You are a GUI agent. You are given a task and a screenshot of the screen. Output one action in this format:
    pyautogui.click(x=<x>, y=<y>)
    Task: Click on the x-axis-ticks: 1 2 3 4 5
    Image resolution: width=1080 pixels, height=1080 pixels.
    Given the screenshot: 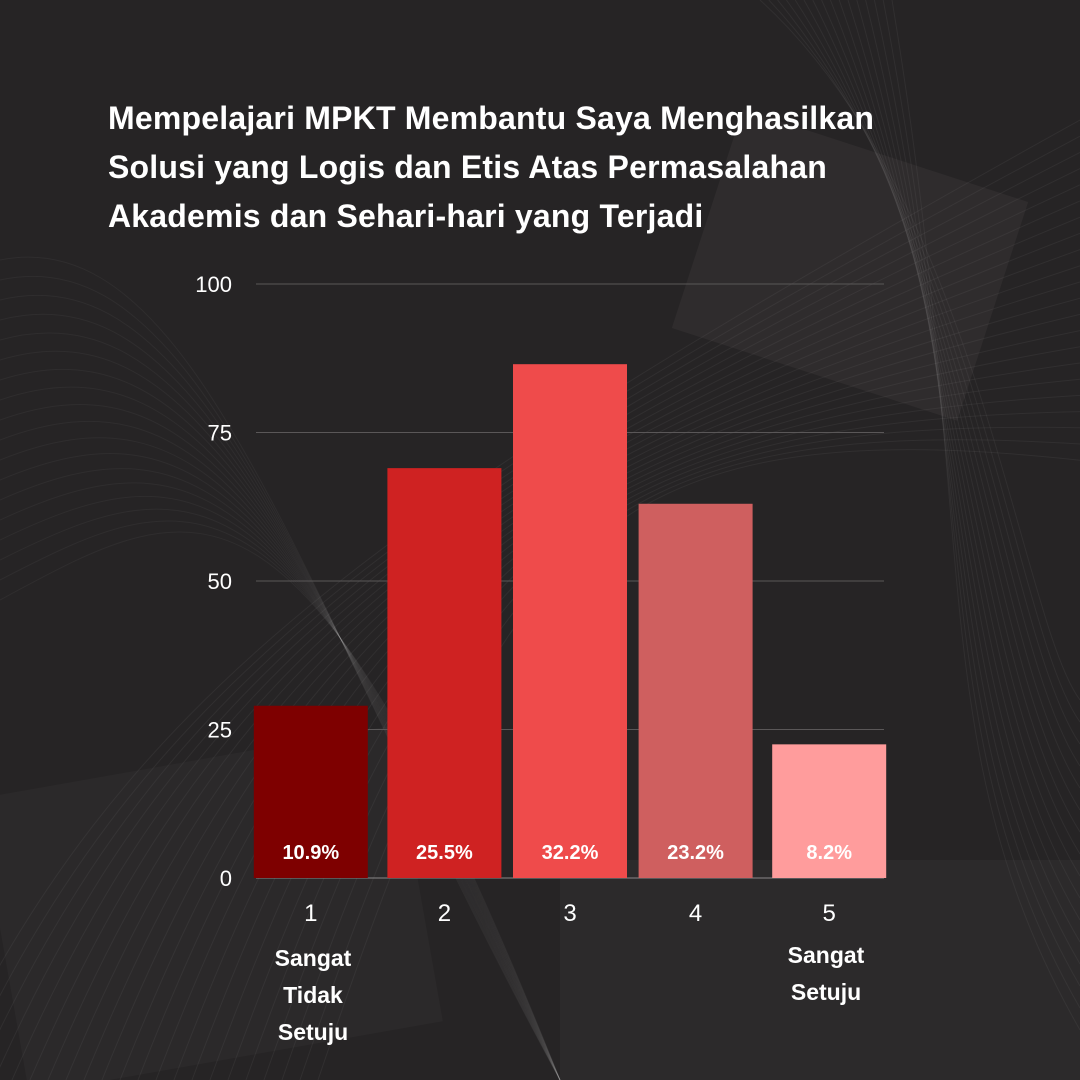 What is the action you would take?
    pyautogui.click(x=570, y=913)
    